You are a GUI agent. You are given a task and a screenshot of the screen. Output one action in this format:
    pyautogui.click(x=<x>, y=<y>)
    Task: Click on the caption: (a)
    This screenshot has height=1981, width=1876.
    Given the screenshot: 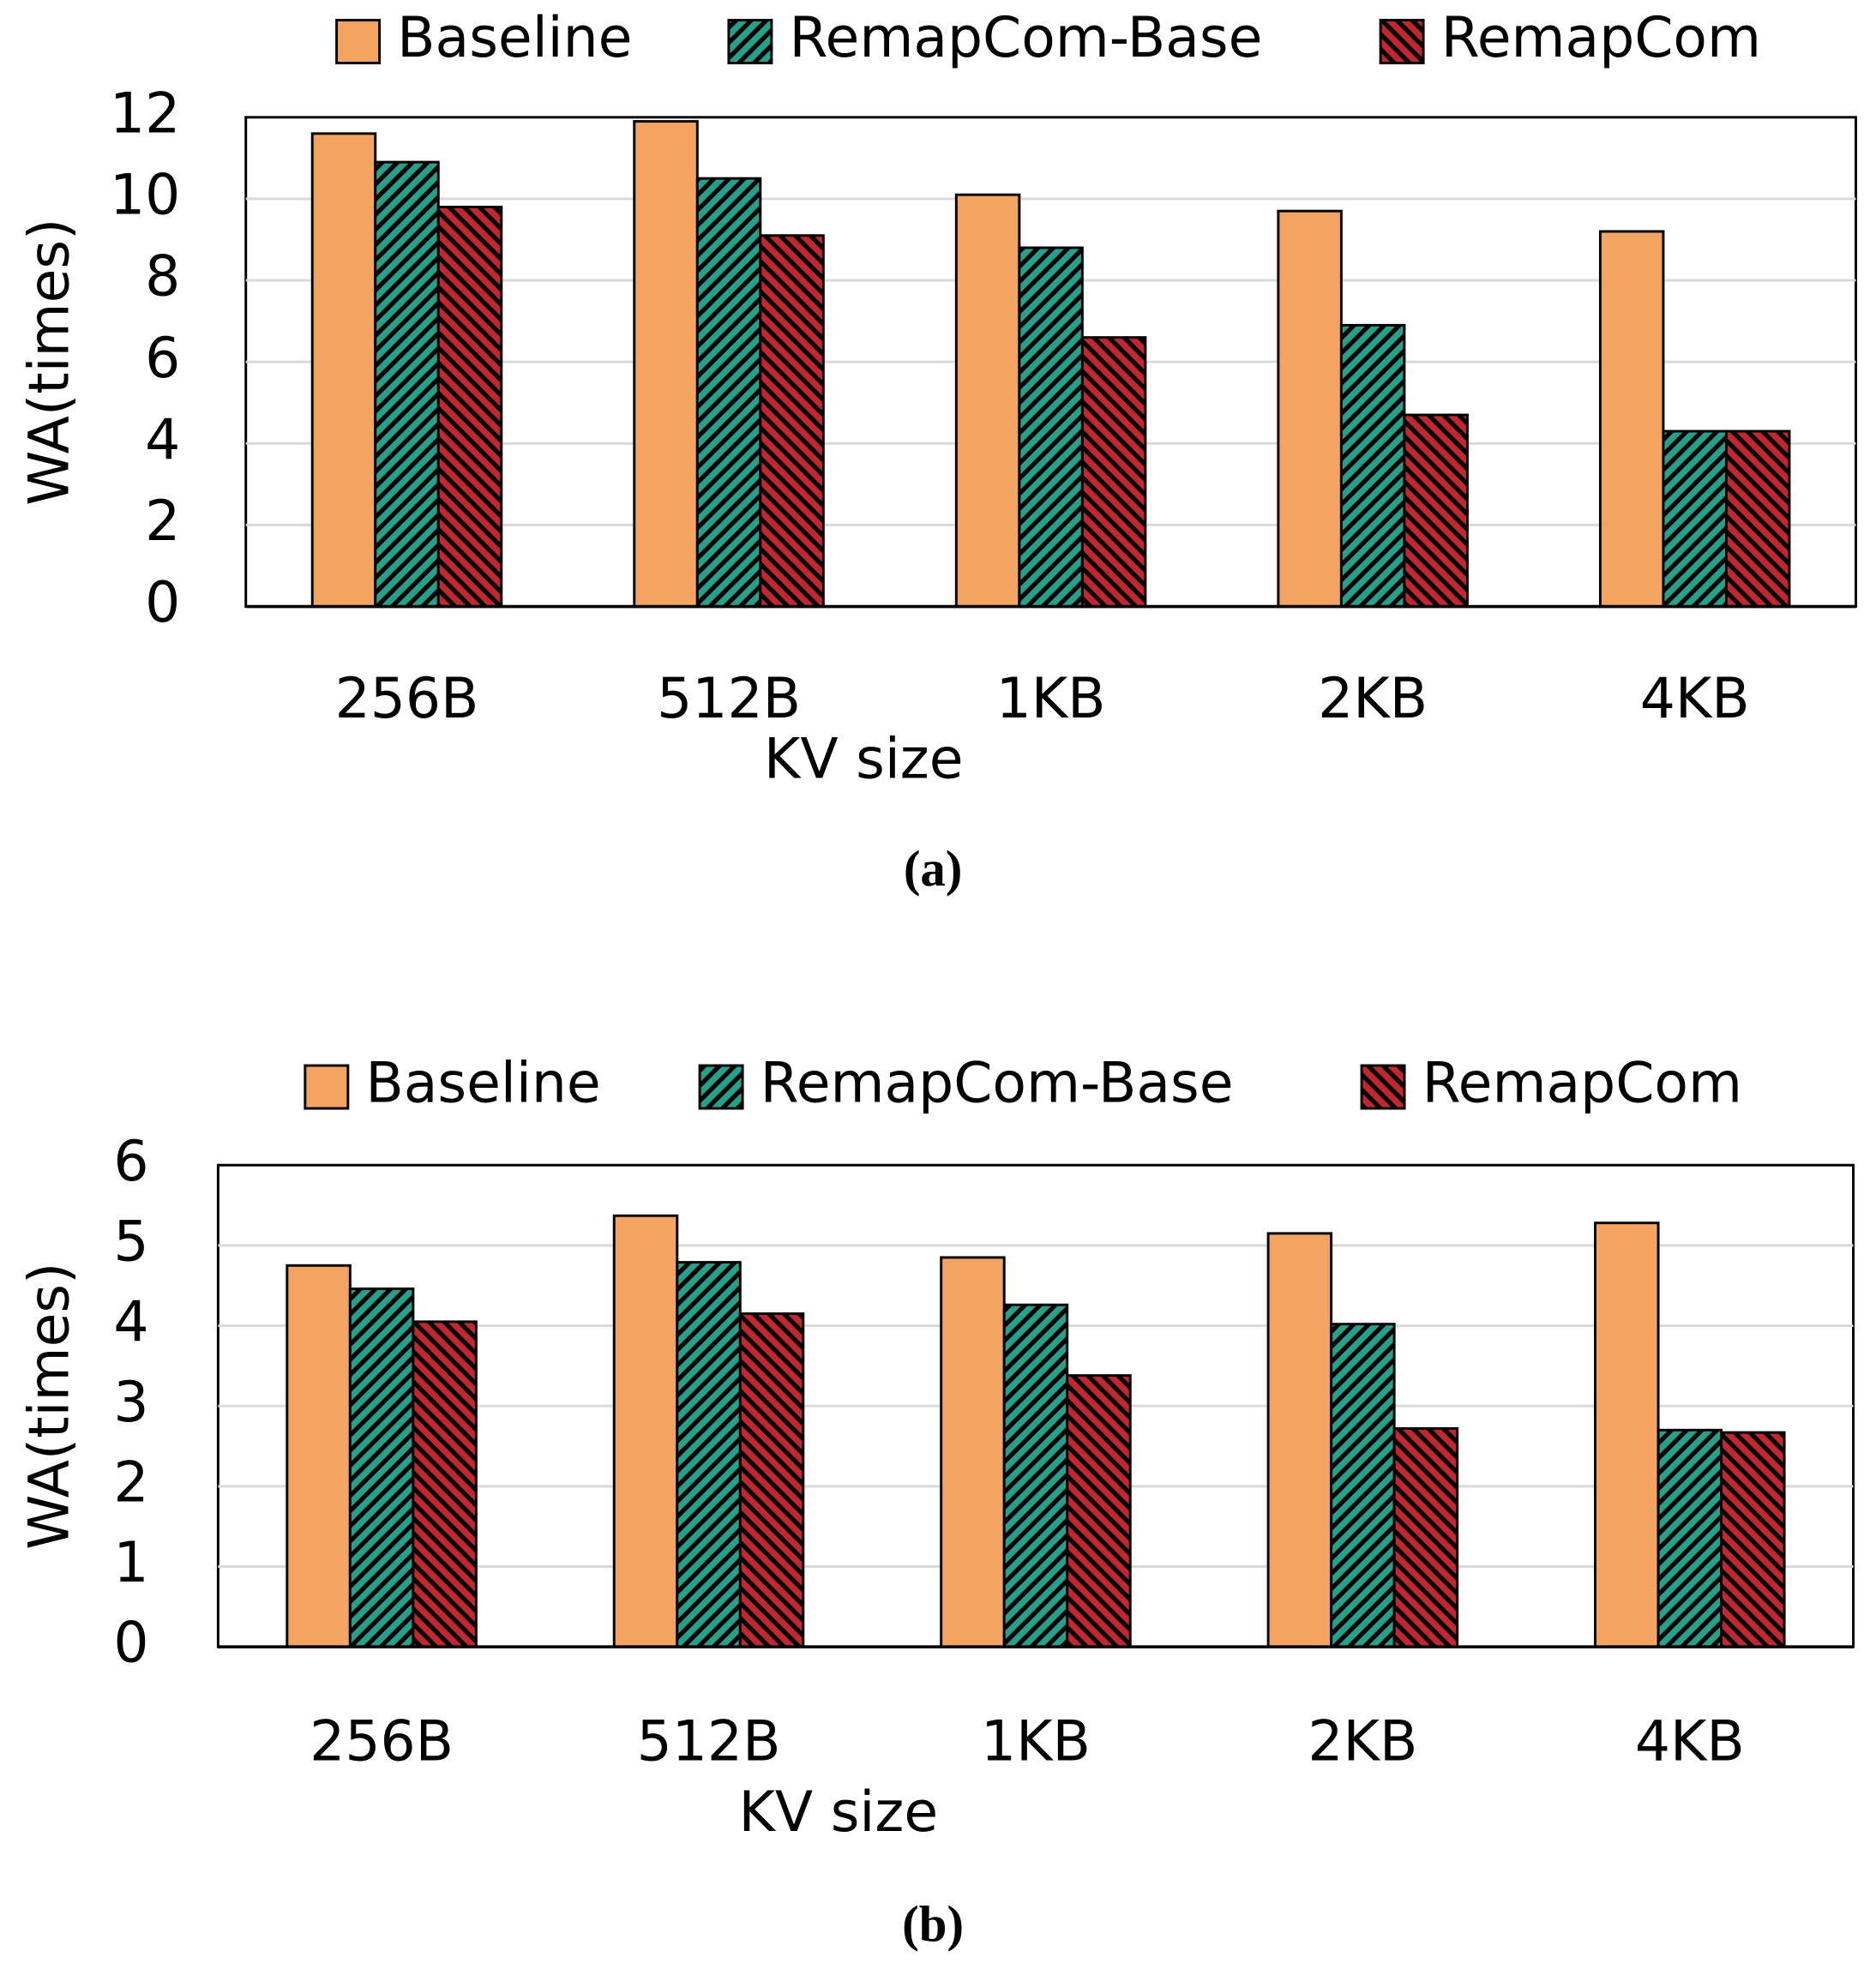 What is the action you would take?
    pyautogui.click(x=933, y=869)
    